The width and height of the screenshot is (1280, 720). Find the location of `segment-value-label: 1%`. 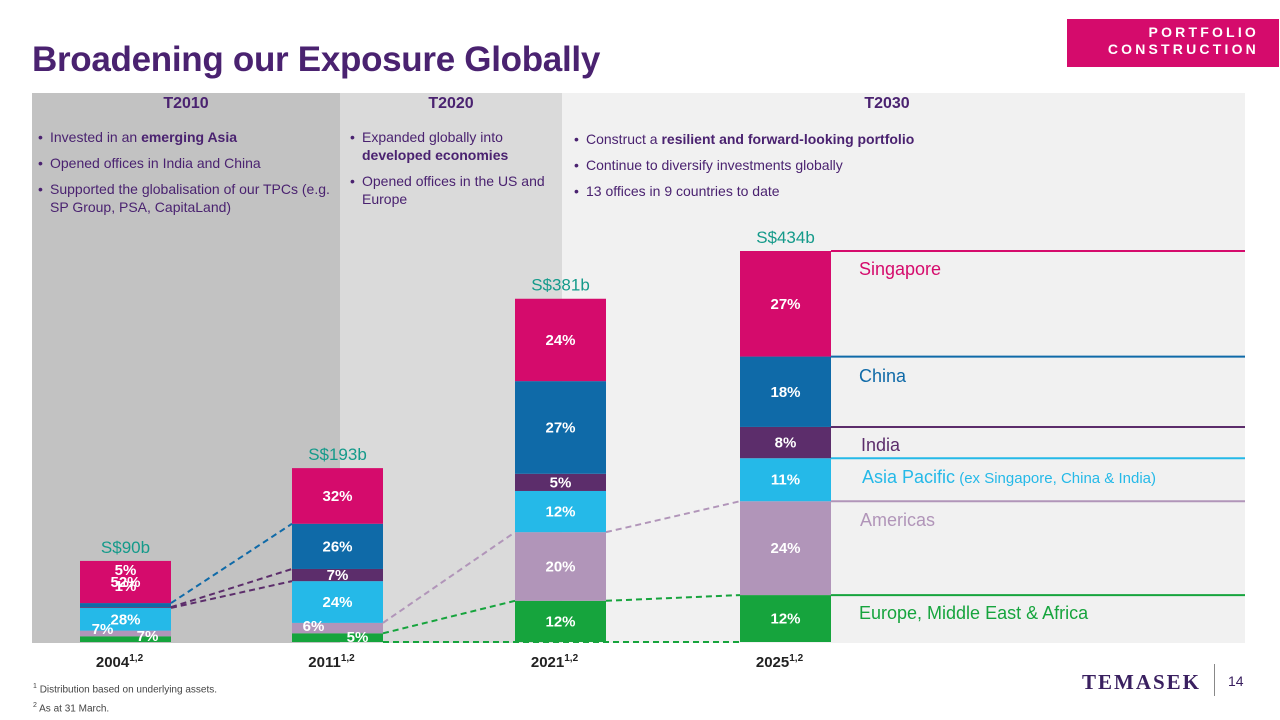

segment-value-label: 1% is located at coordinates (126, 586).